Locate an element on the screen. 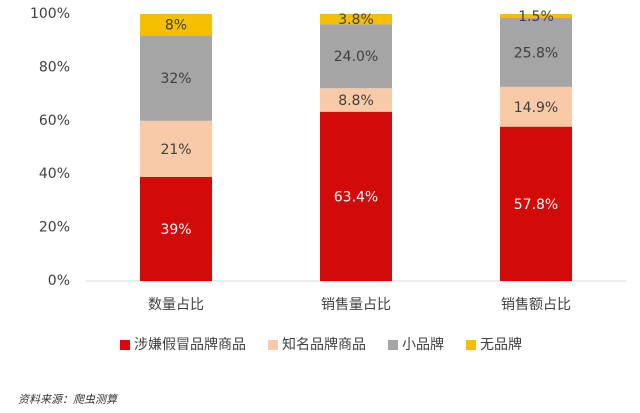  data-label: 1.5% is located at coordinates (536, 17).